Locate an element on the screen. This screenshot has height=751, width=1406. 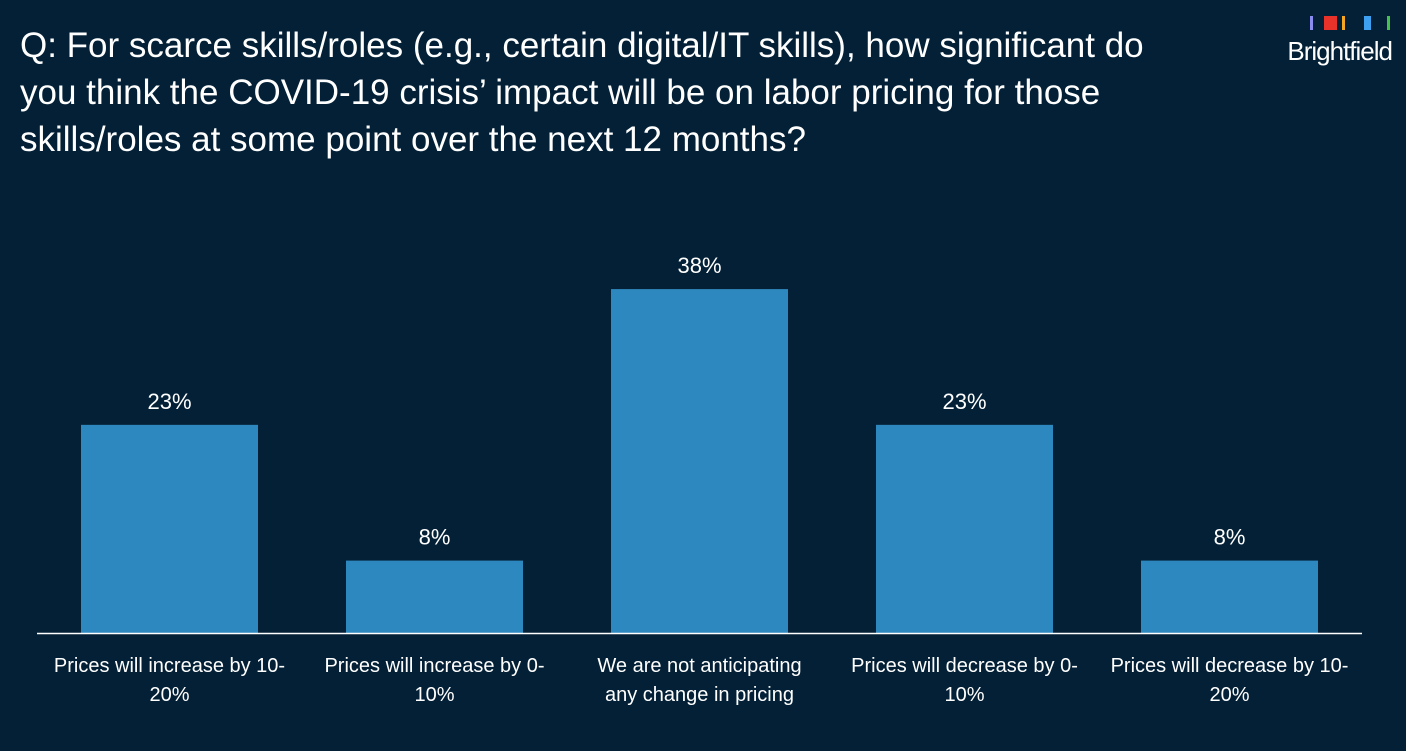
category-label: any change in pricing is located at coordinates (699, 695).